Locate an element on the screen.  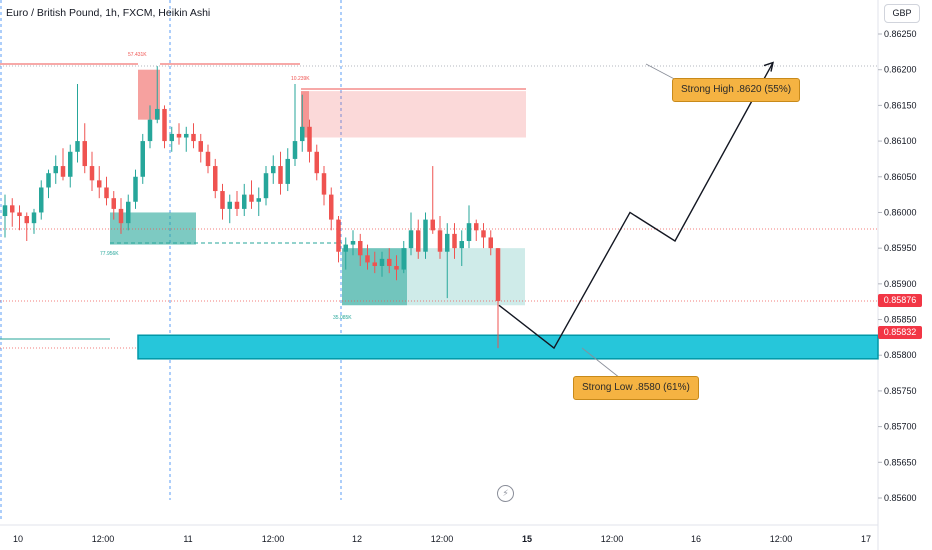
strong-low-callout: Strong Low .8580 (61%) is located at coordinates (636, 388).